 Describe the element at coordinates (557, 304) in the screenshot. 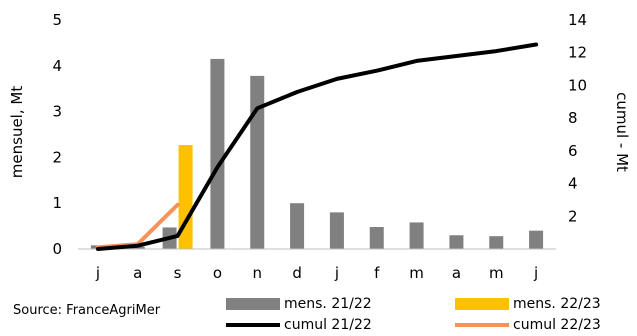

I see `legend-label-mens-22-23: mens. 22/23` at that location.